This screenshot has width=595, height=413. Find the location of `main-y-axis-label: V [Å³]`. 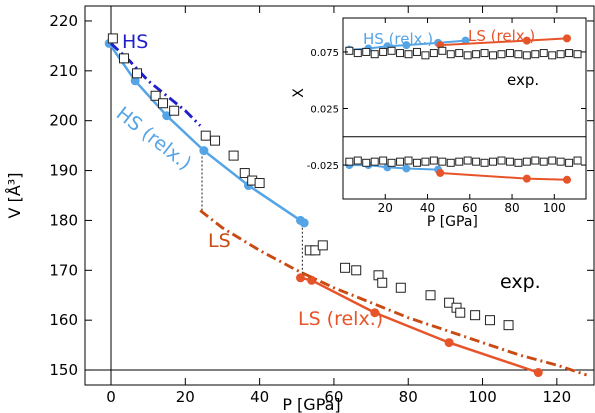

main-y-axis-label: V [Å³] is located at coordinates (14, 196).